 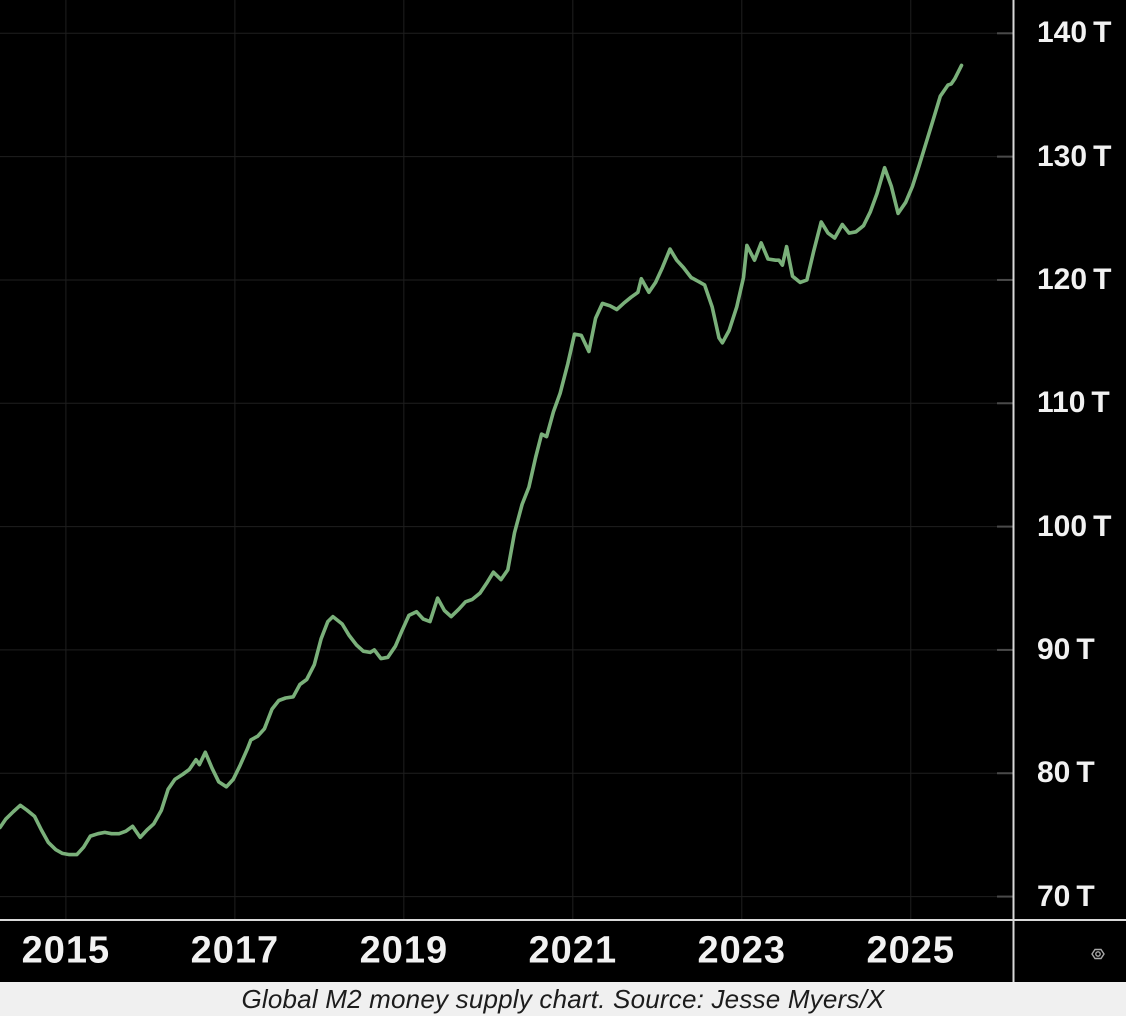 I want to click on x-axis-label: 2021, so click(x=573, y=950).